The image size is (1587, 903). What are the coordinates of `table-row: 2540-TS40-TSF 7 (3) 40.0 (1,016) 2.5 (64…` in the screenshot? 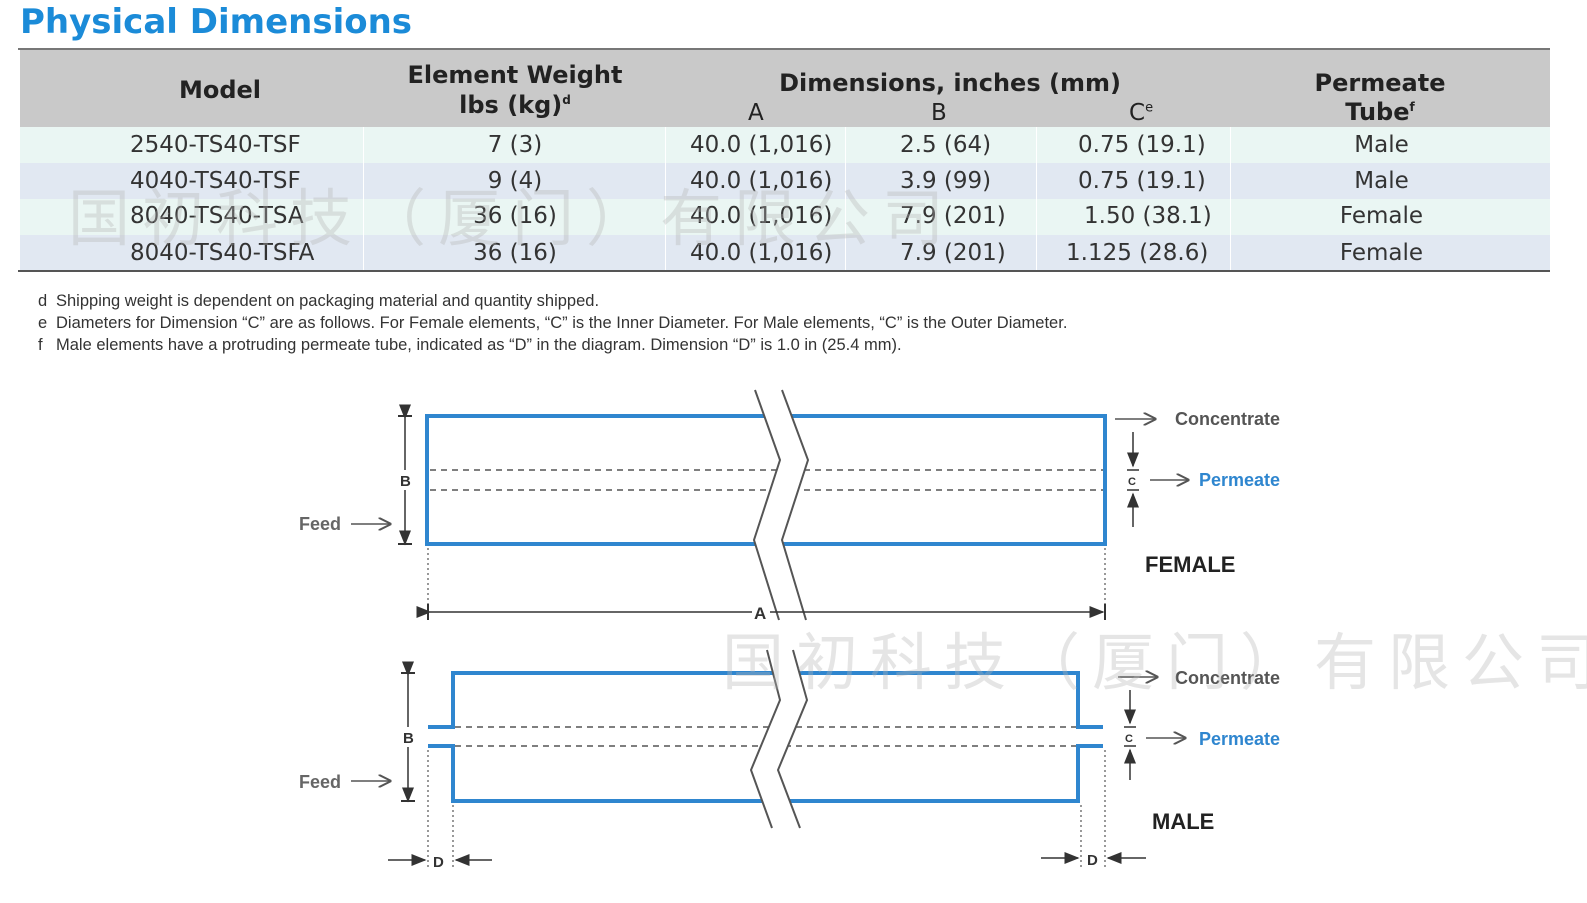 It's located at (785, 145).